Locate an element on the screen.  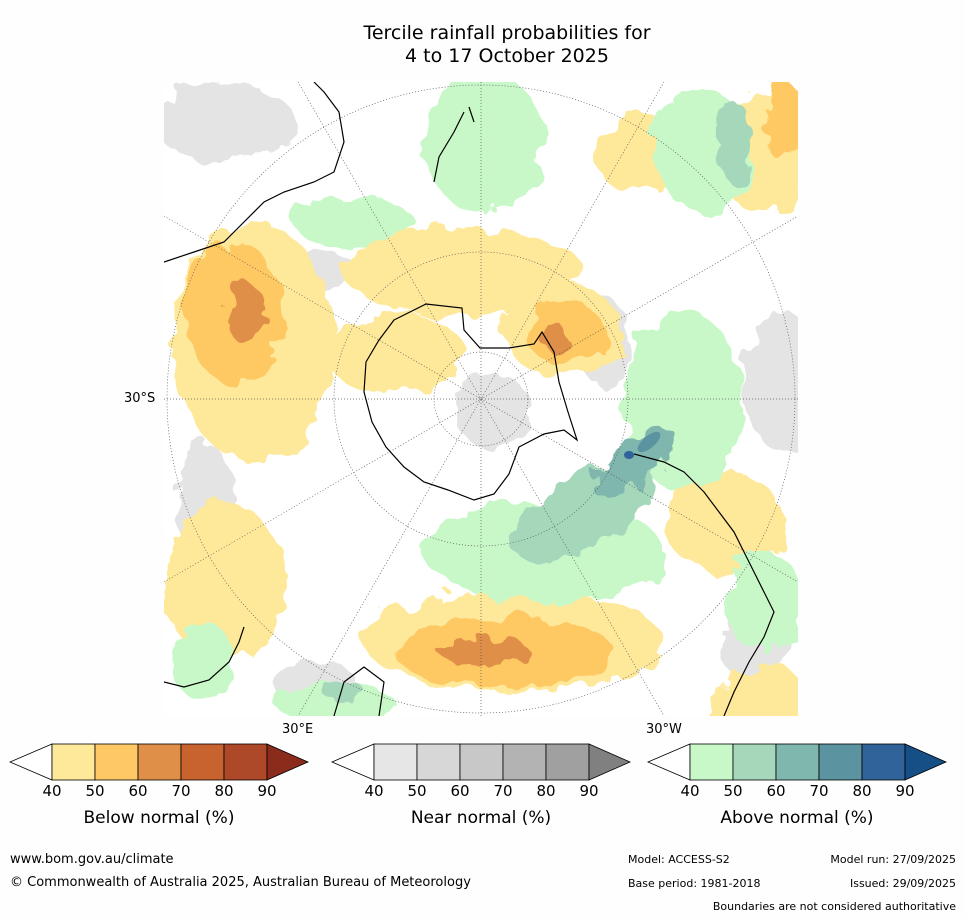
legend-title-below: Below normal (%) is located at coordinates (159, 818).